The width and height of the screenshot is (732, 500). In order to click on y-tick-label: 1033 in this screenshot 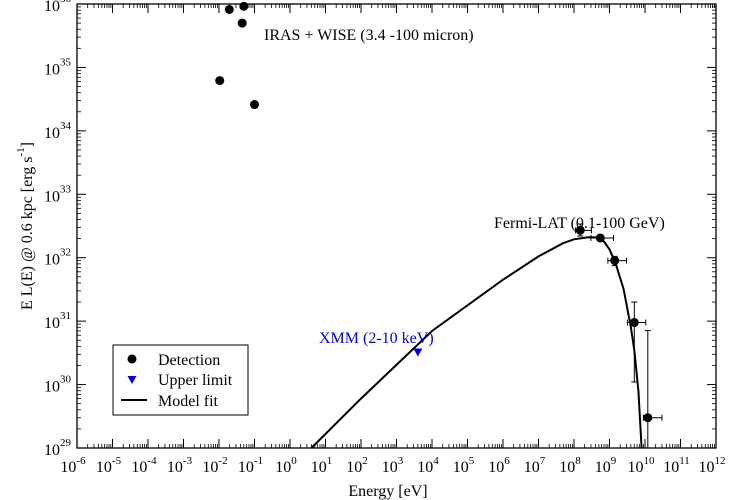, I will do `click(58, 194)`.